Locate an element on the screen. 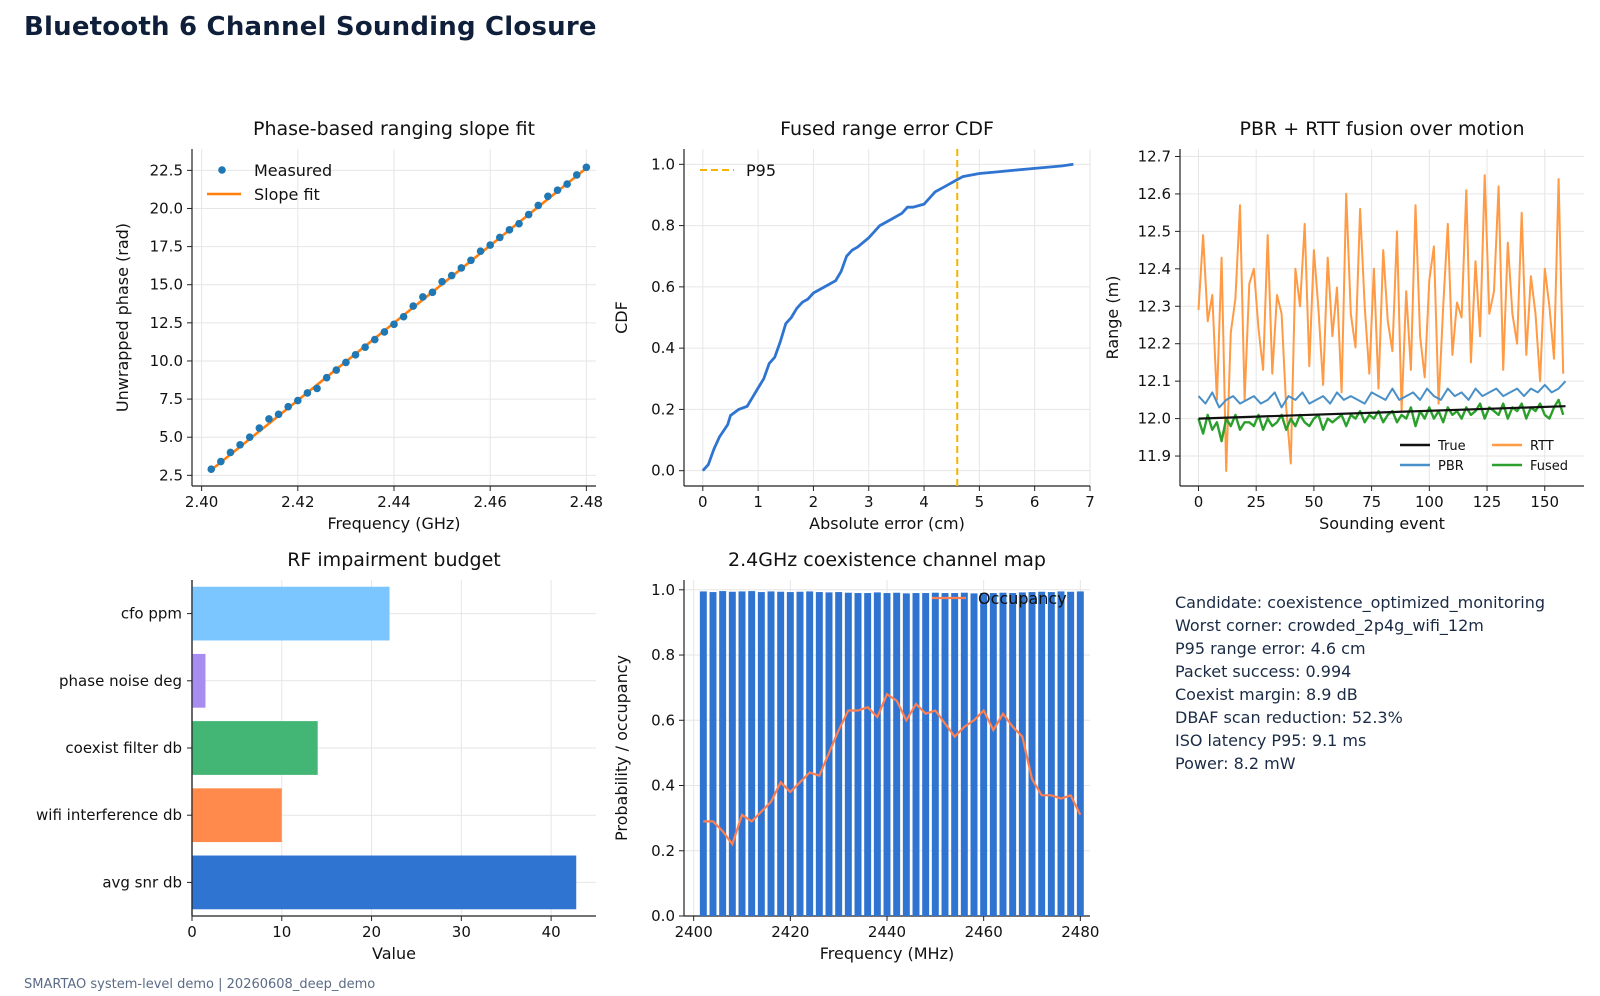 The image size is (1600, 996). x-tick-label: 2.46 is located at coordinates (489, 502).